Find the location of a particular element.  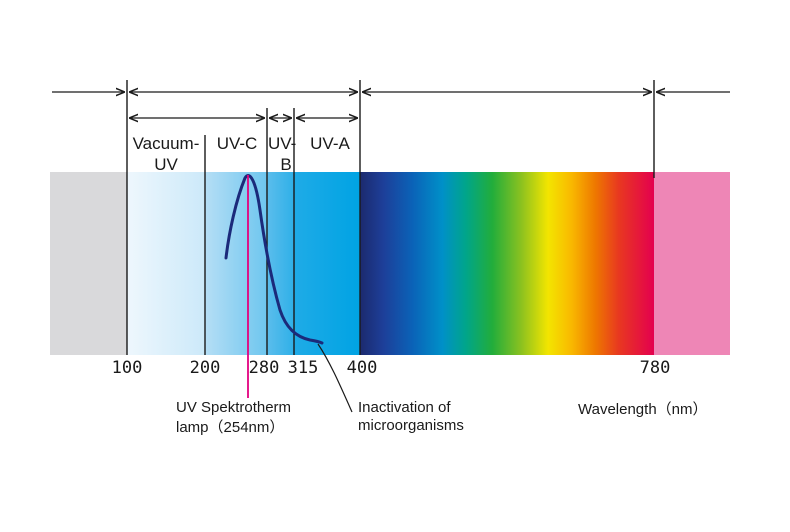

region-visible is located at coordinates (507, 263).